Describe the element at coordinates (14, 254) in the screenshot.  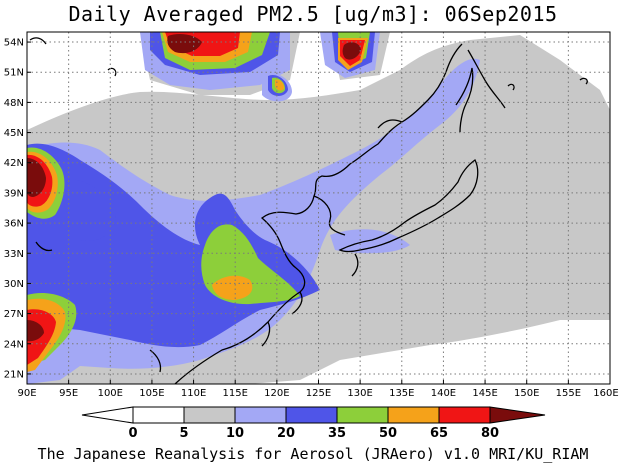
I see `lat-tick-label: 33N` at that location.